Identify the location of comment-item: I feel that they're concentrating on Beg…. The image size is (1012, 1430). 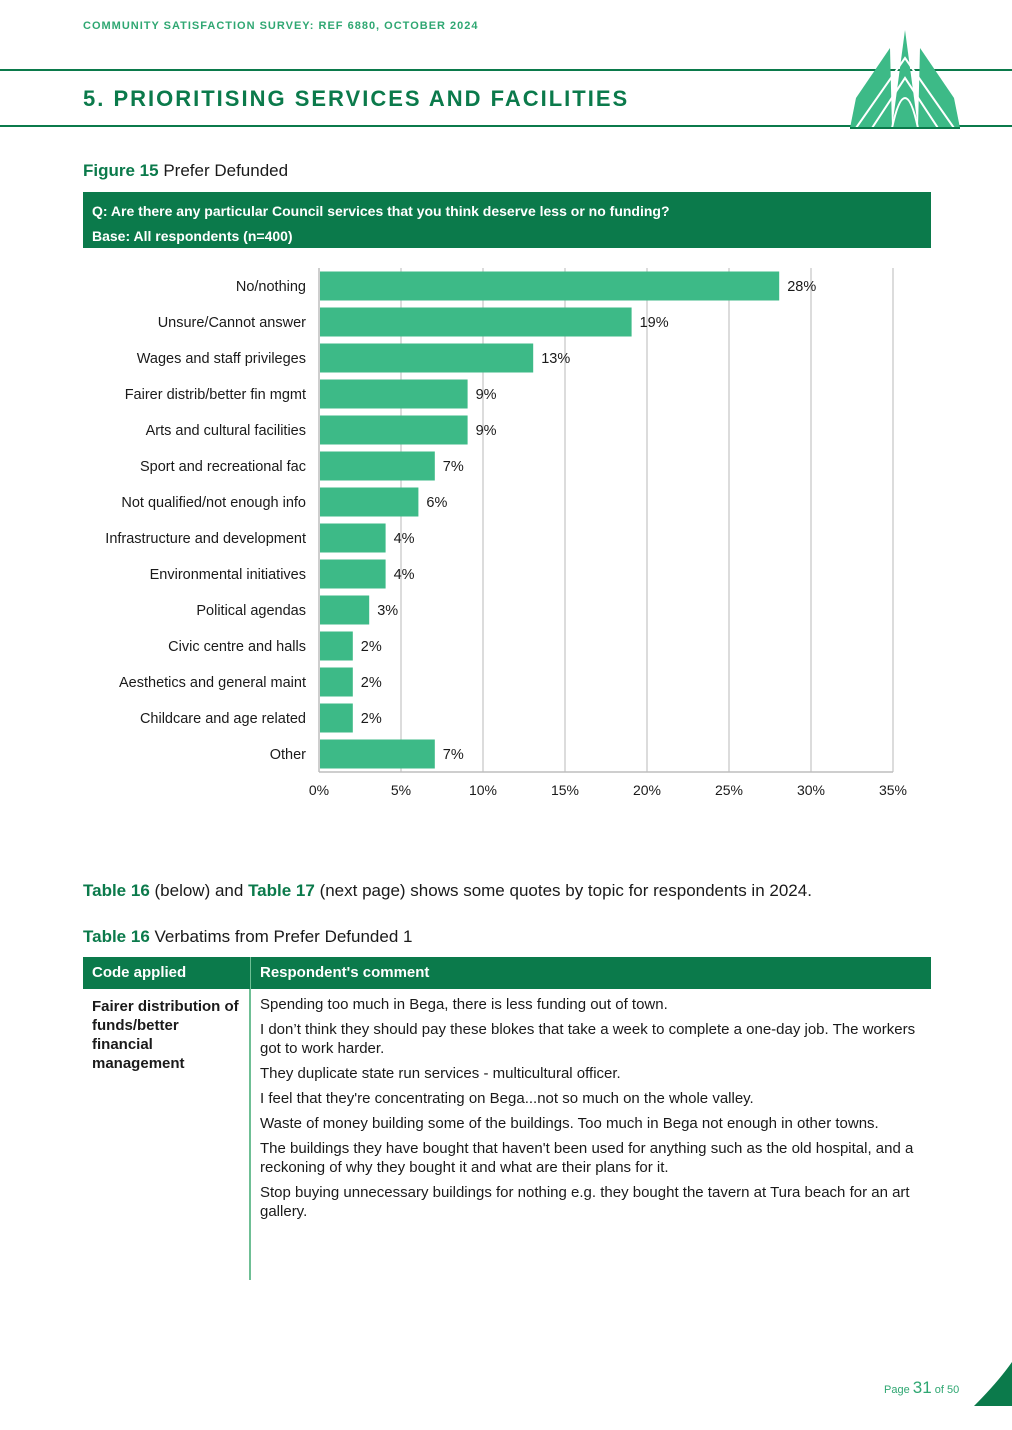
(507, 1098).